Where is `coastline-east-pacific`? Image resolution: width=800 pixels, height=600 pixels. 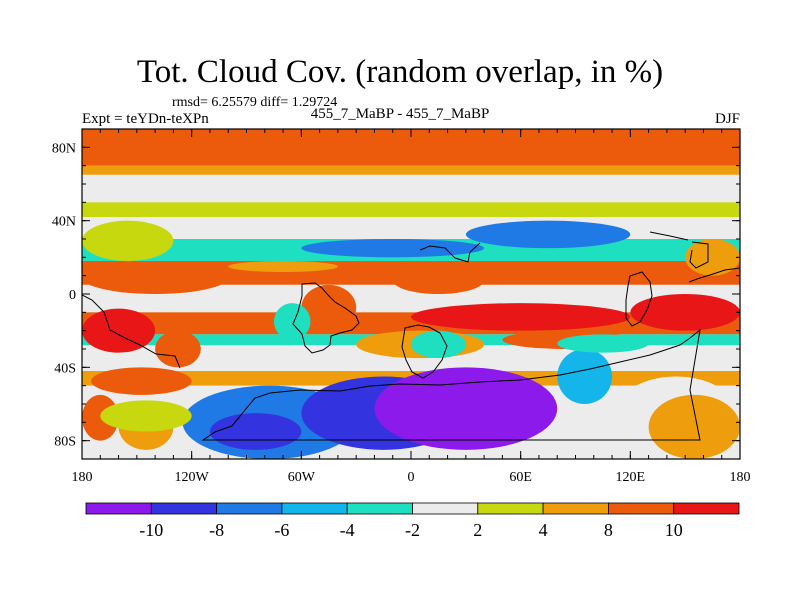
coastline-east-pacific is located at coordinates (714, 275).